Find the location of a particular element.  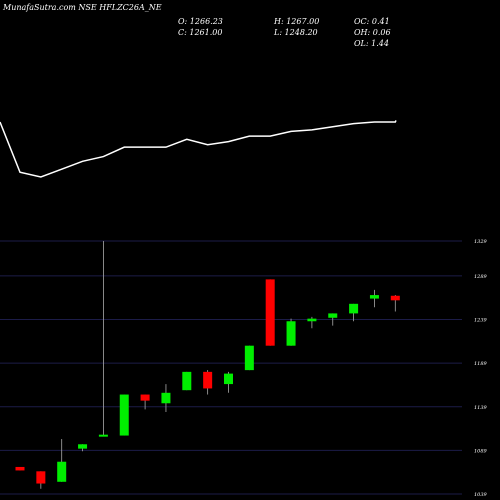

y-tick-label: 1329 is located at coordinates (481, 242).